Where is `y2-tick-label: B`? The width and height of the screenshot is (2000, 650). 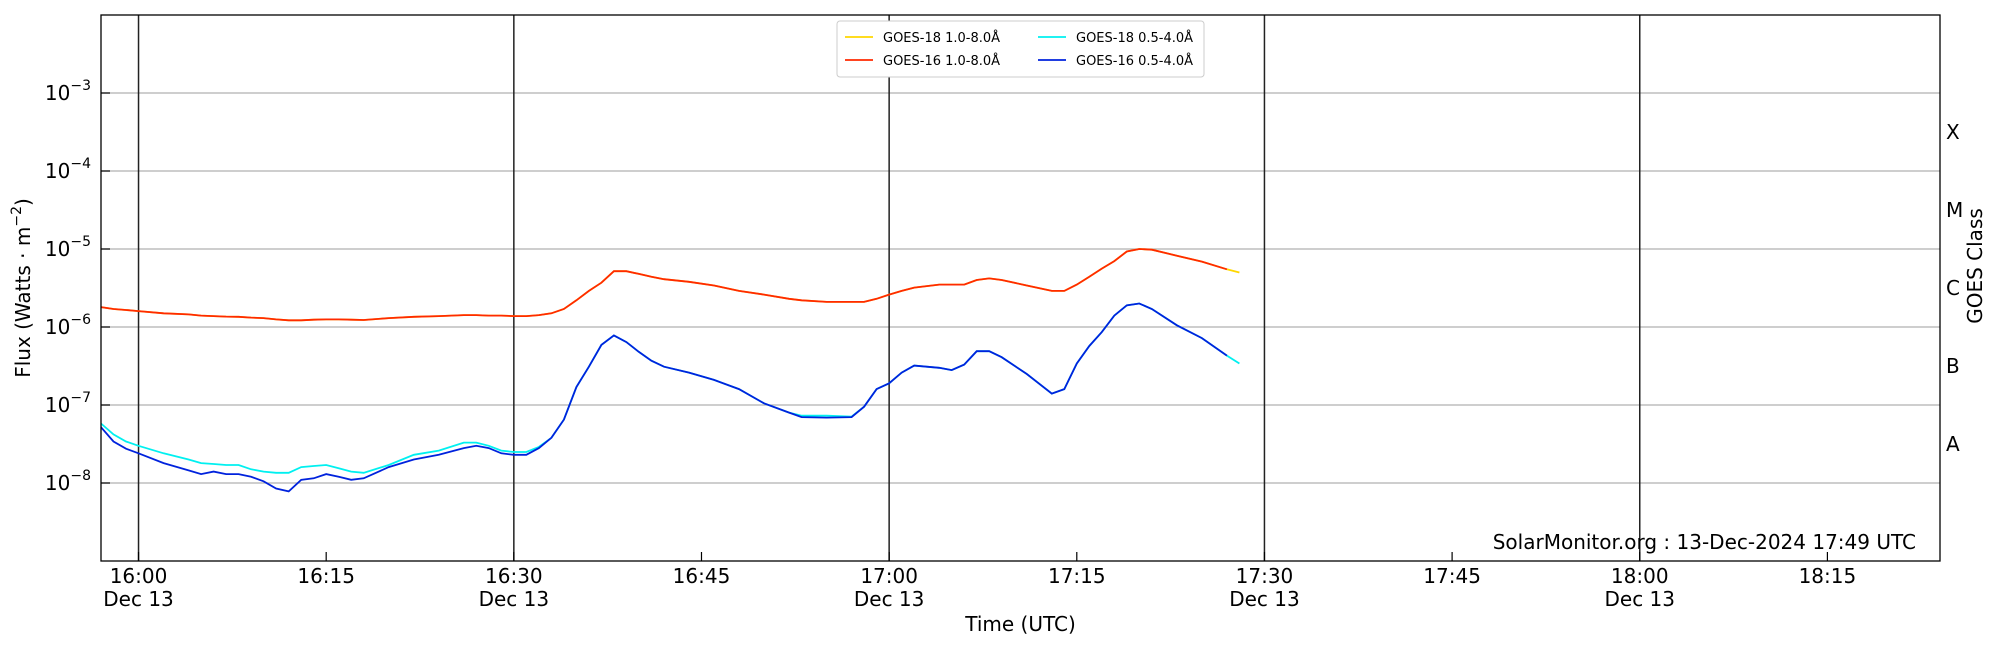
y2-tick-label: B is located at coordinates (1953, 366).